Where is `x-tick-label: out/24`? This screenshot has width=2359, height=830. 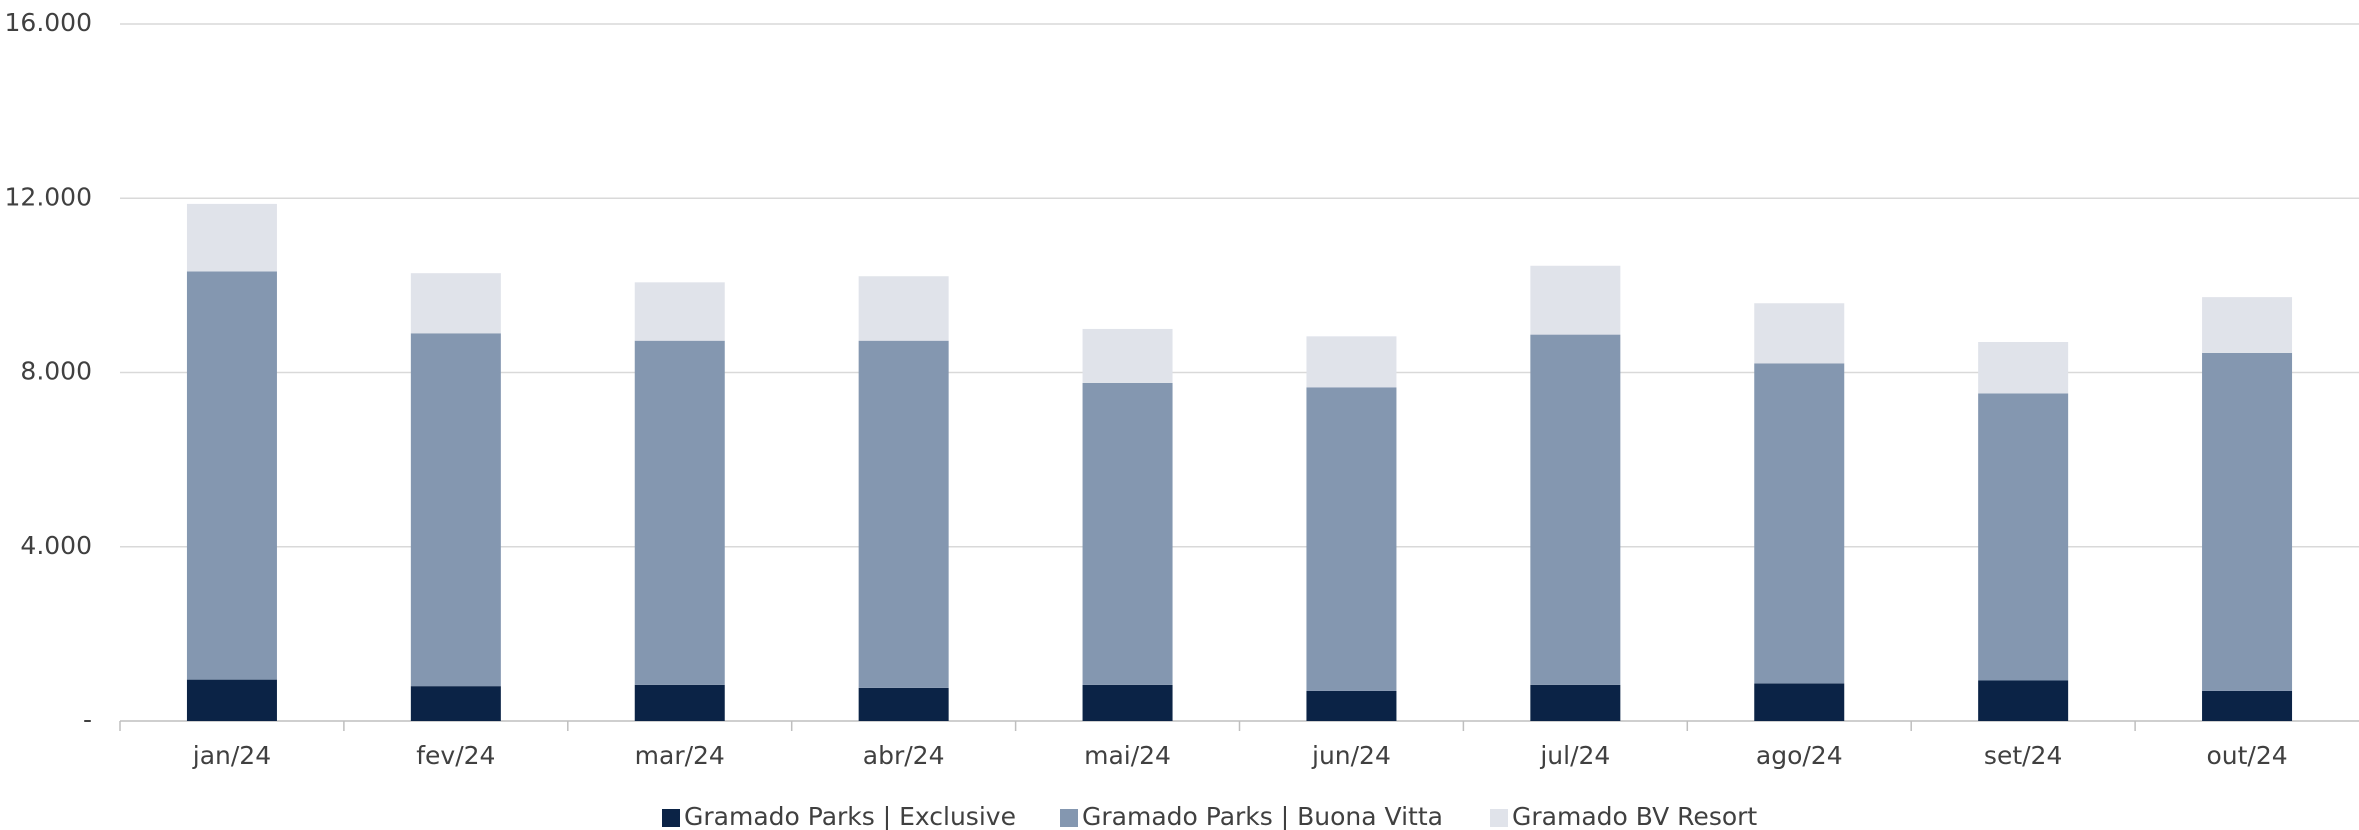 x-tick-label: out/24 is located at coordinates (2246, 755).